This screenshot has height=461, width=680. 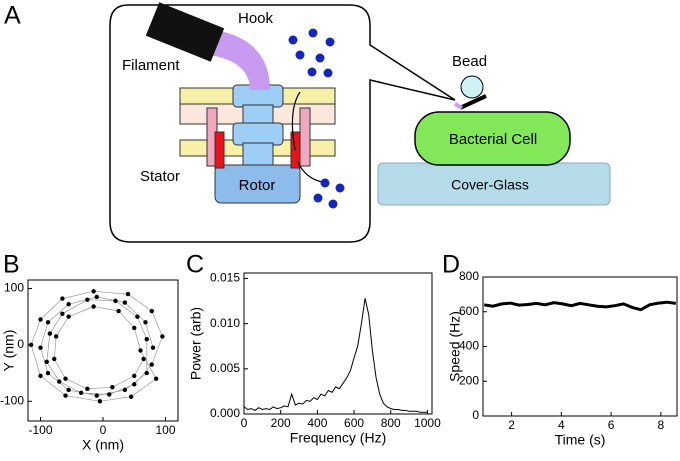 What do you see at coordinates (165, 430) in the screenshot?
I see `x-tick-label: 100` at bounding box center [165, 430].